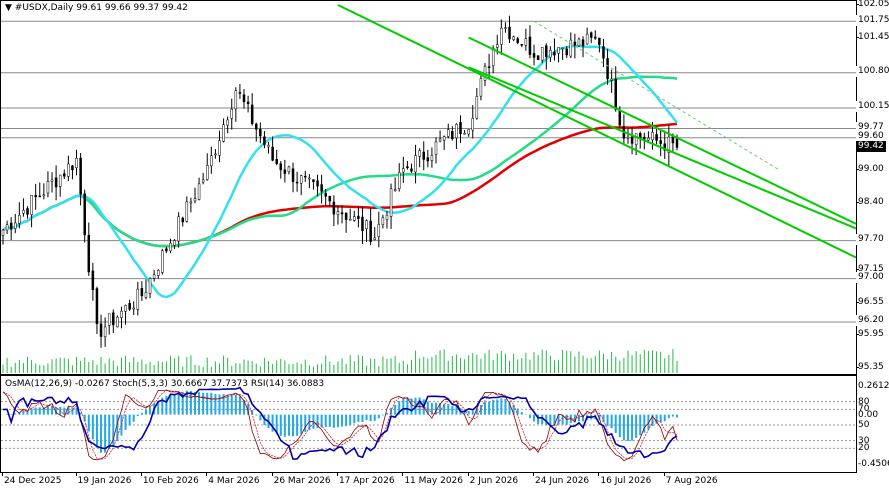 The height and width of the screenshot is (496, 889). Describe the element at coordinates (871, 278) in the screenshot. I see `level-label-97.00: 97.00` at that location.